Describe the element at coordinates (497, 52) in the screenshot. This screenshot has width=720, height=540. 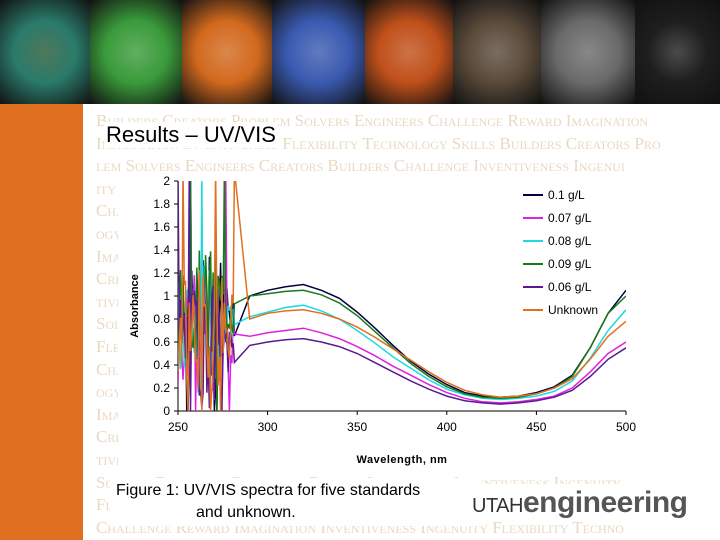
I see `building-structure-photo` at that location.